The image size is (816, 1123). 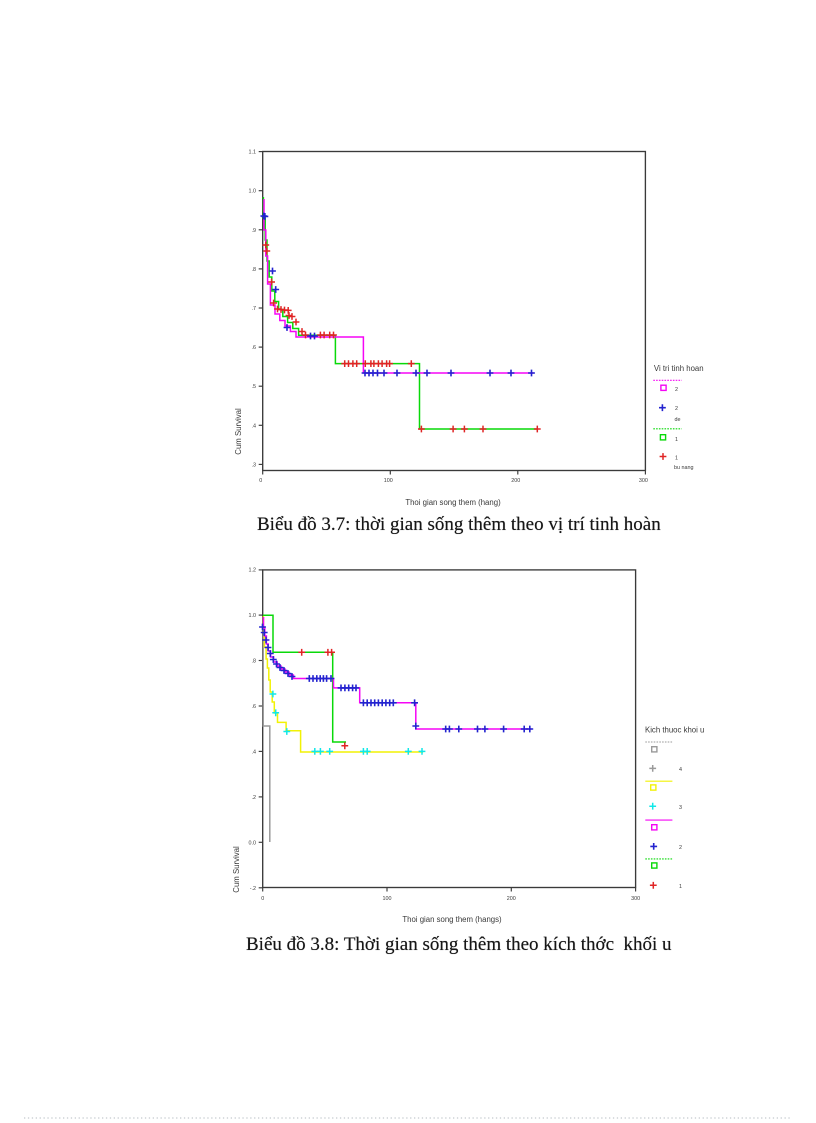 What do you see at coordinates (254, 387) in the screenshot?
I see `svg-text: .5` at bounding box center [254, 387].